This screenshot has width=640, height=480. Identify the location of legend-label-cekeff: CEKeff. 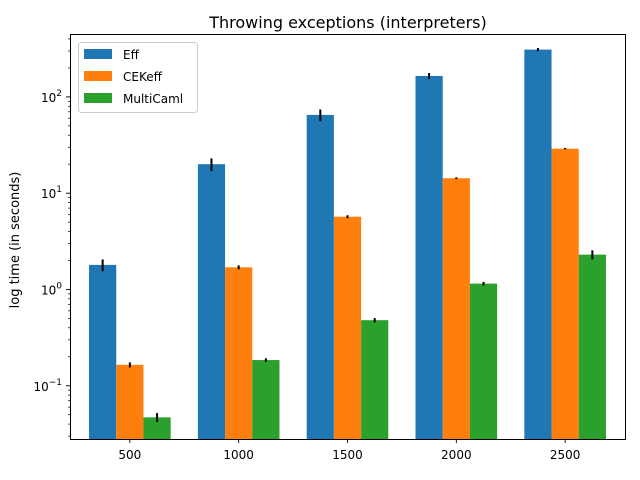
(143, 77).